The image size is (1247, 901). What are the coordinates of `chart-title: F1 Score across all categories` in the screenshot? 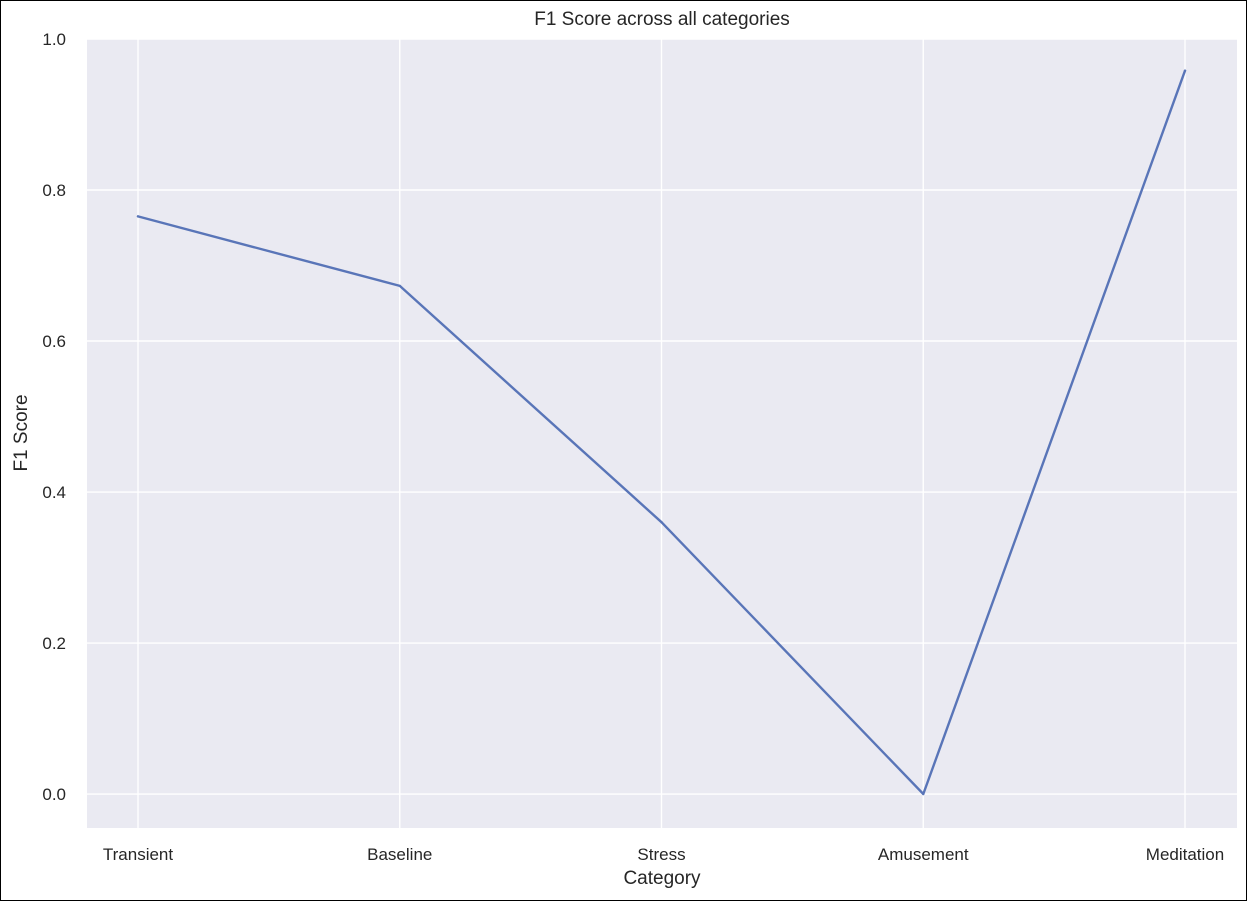 It's located at (662, 19).